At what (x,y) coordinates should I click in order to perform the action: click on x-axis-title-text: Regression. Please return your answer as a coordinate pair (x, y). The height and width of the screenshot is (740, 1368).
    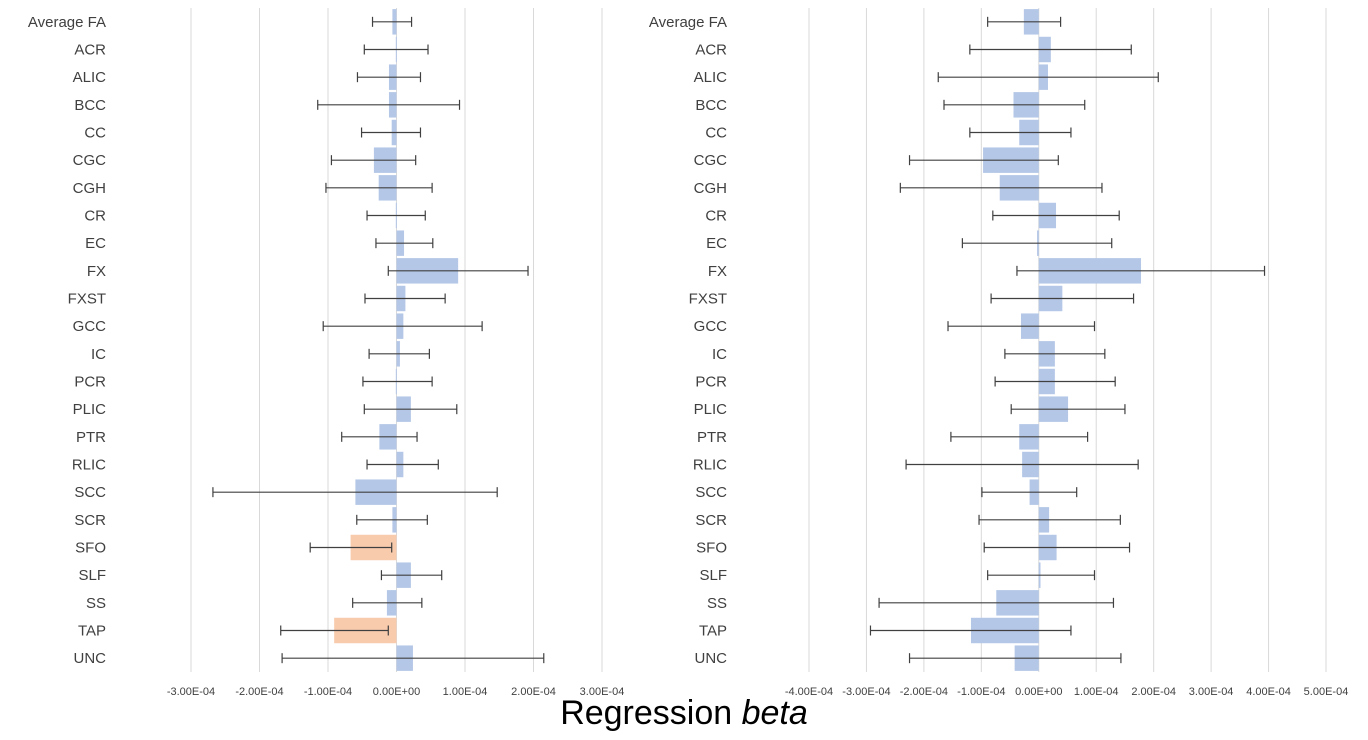
    Looking at the image, I should click on (651, 713).